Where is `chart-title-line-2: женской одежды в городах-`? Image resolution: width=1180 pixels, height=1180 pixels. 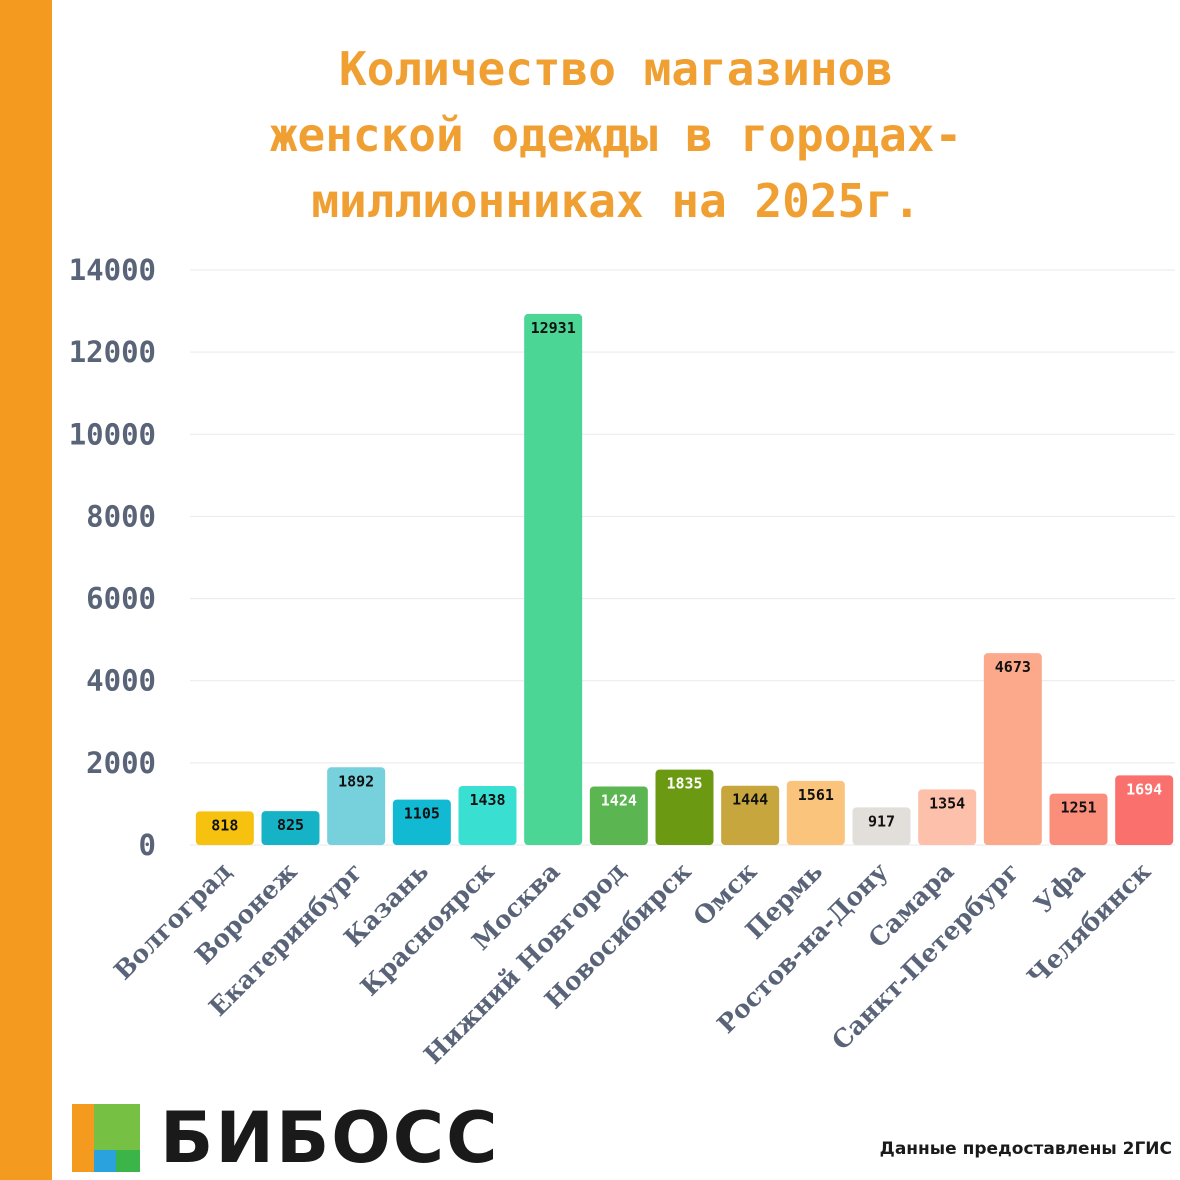 chart-title-line-2: женской одежды в городах- is located at coordinates (616, 135).